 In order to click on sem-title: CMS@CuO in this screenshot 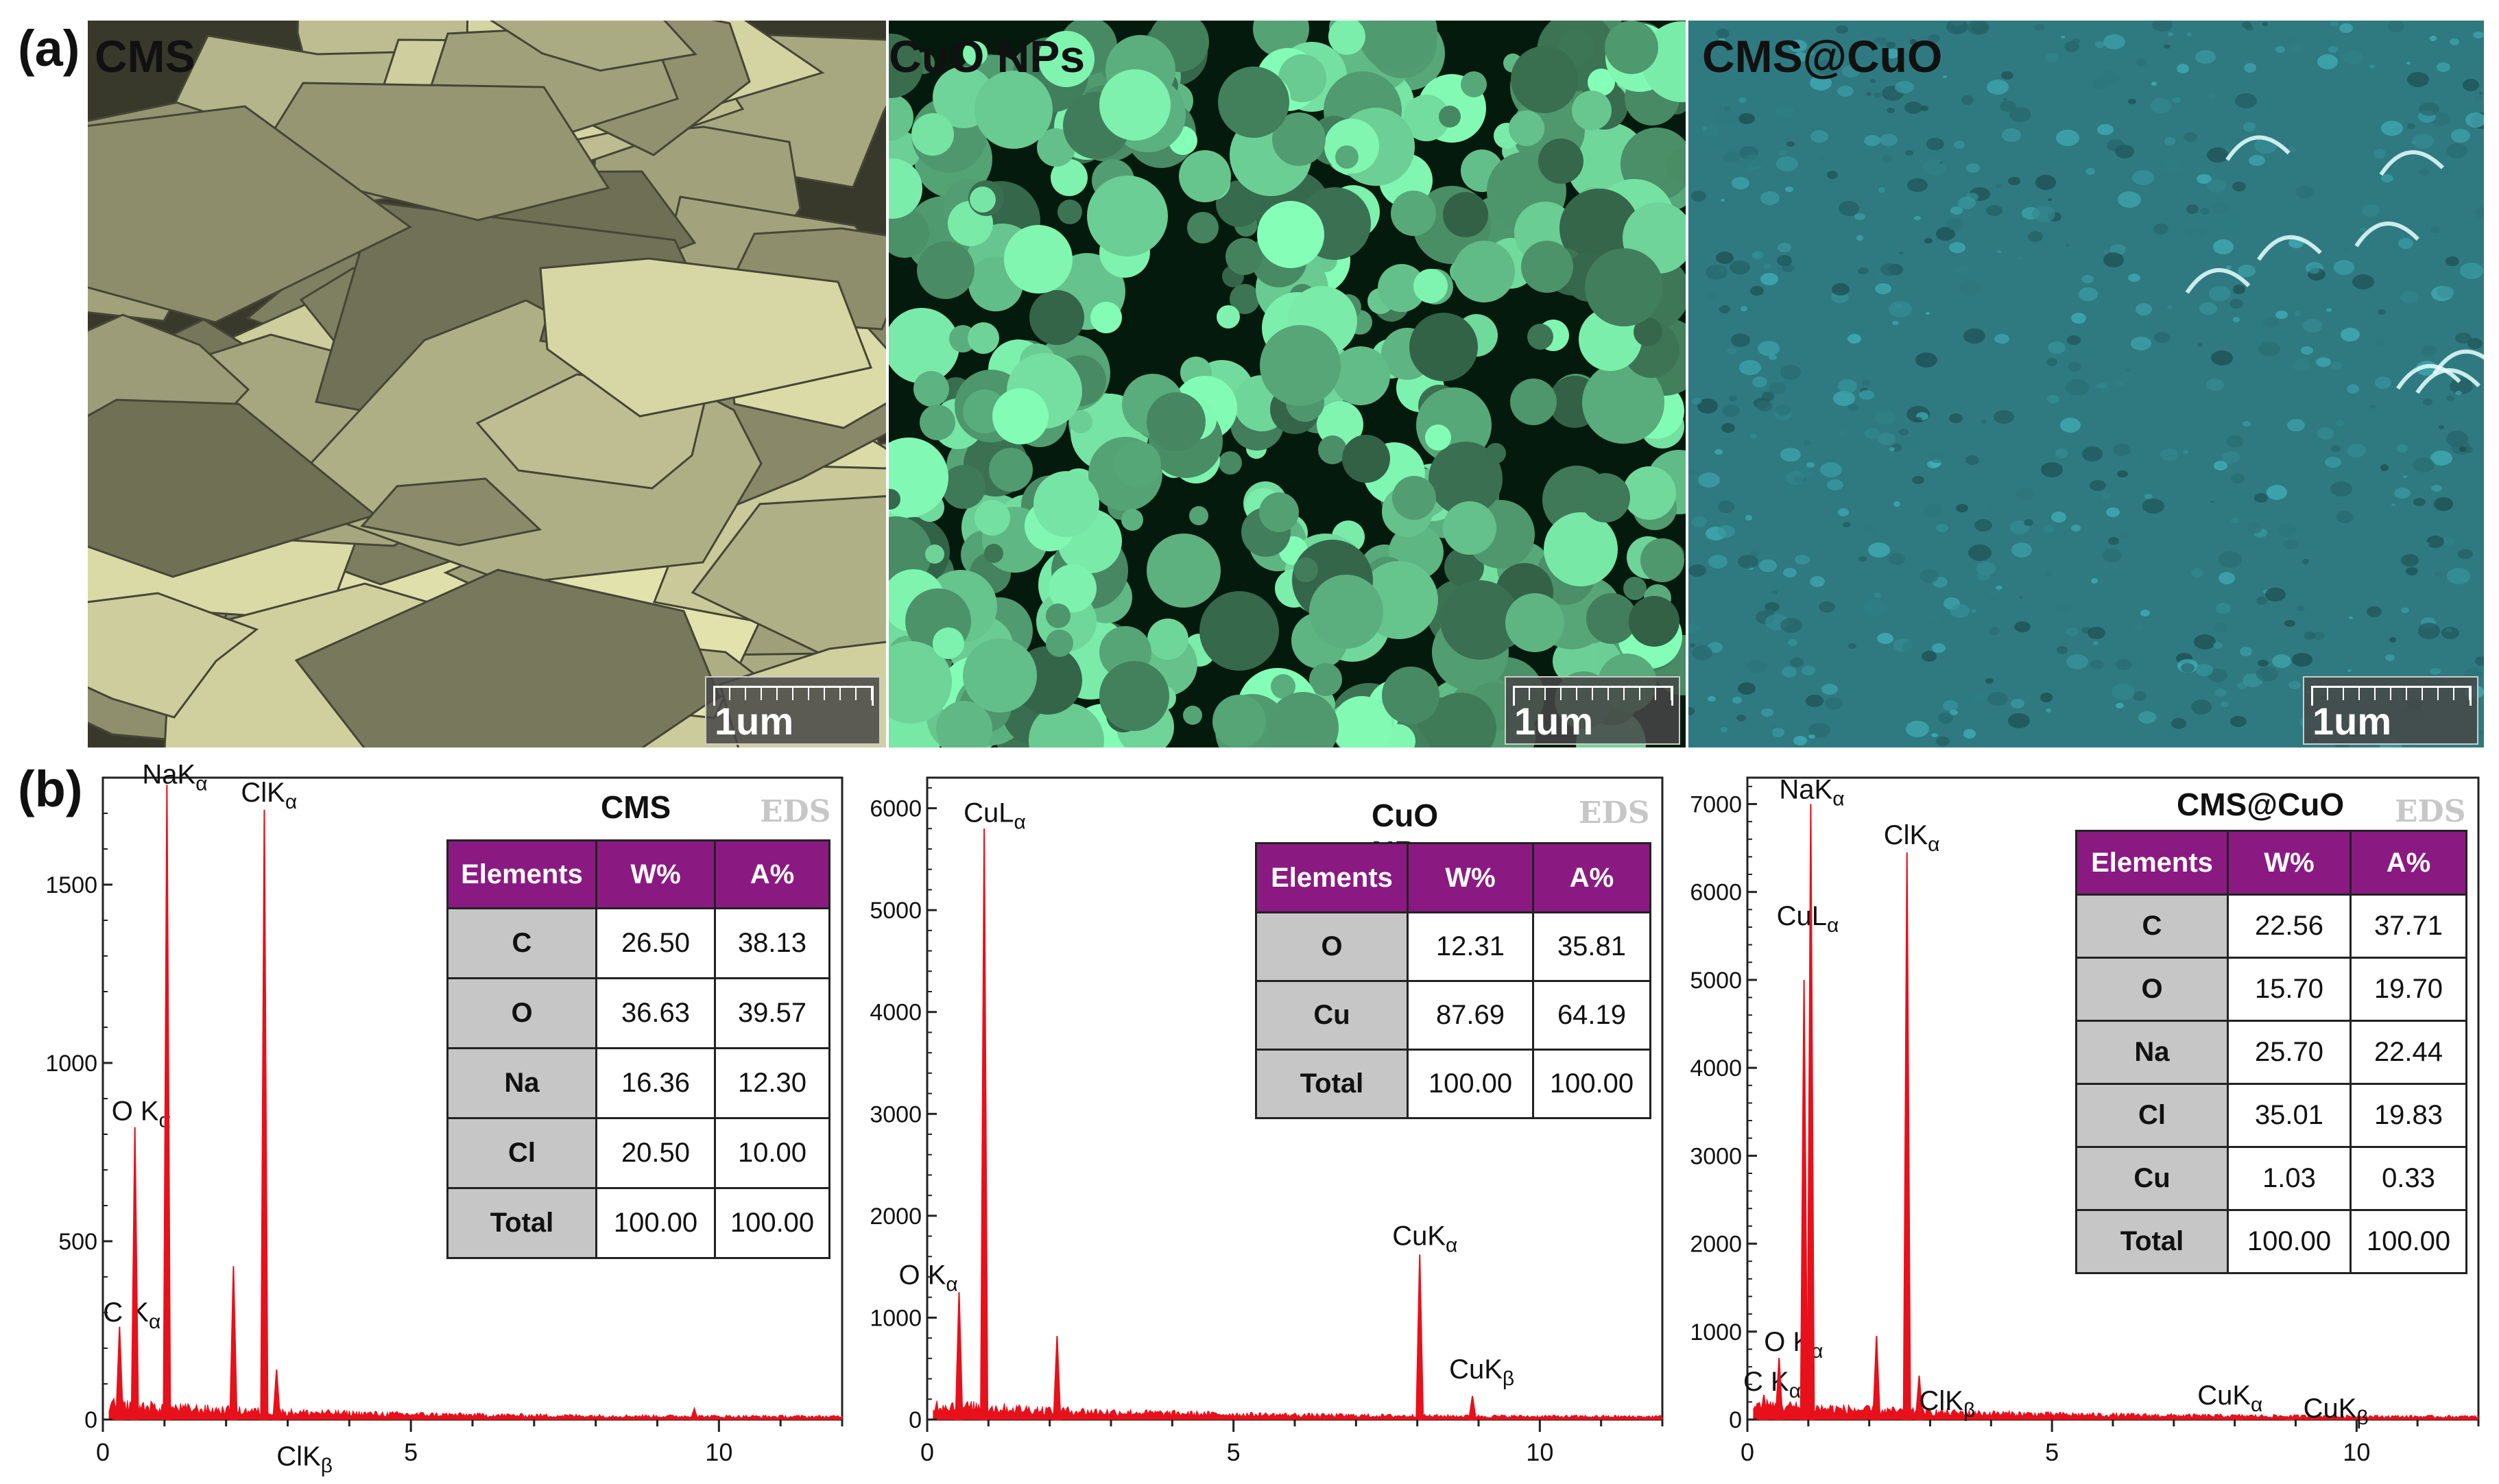, I will do `click(1822, 56)`.